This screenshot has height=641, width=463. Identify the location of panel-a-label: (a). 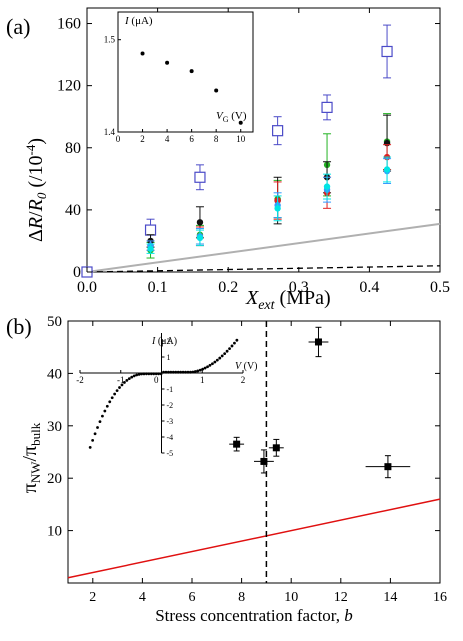
(18, 26).